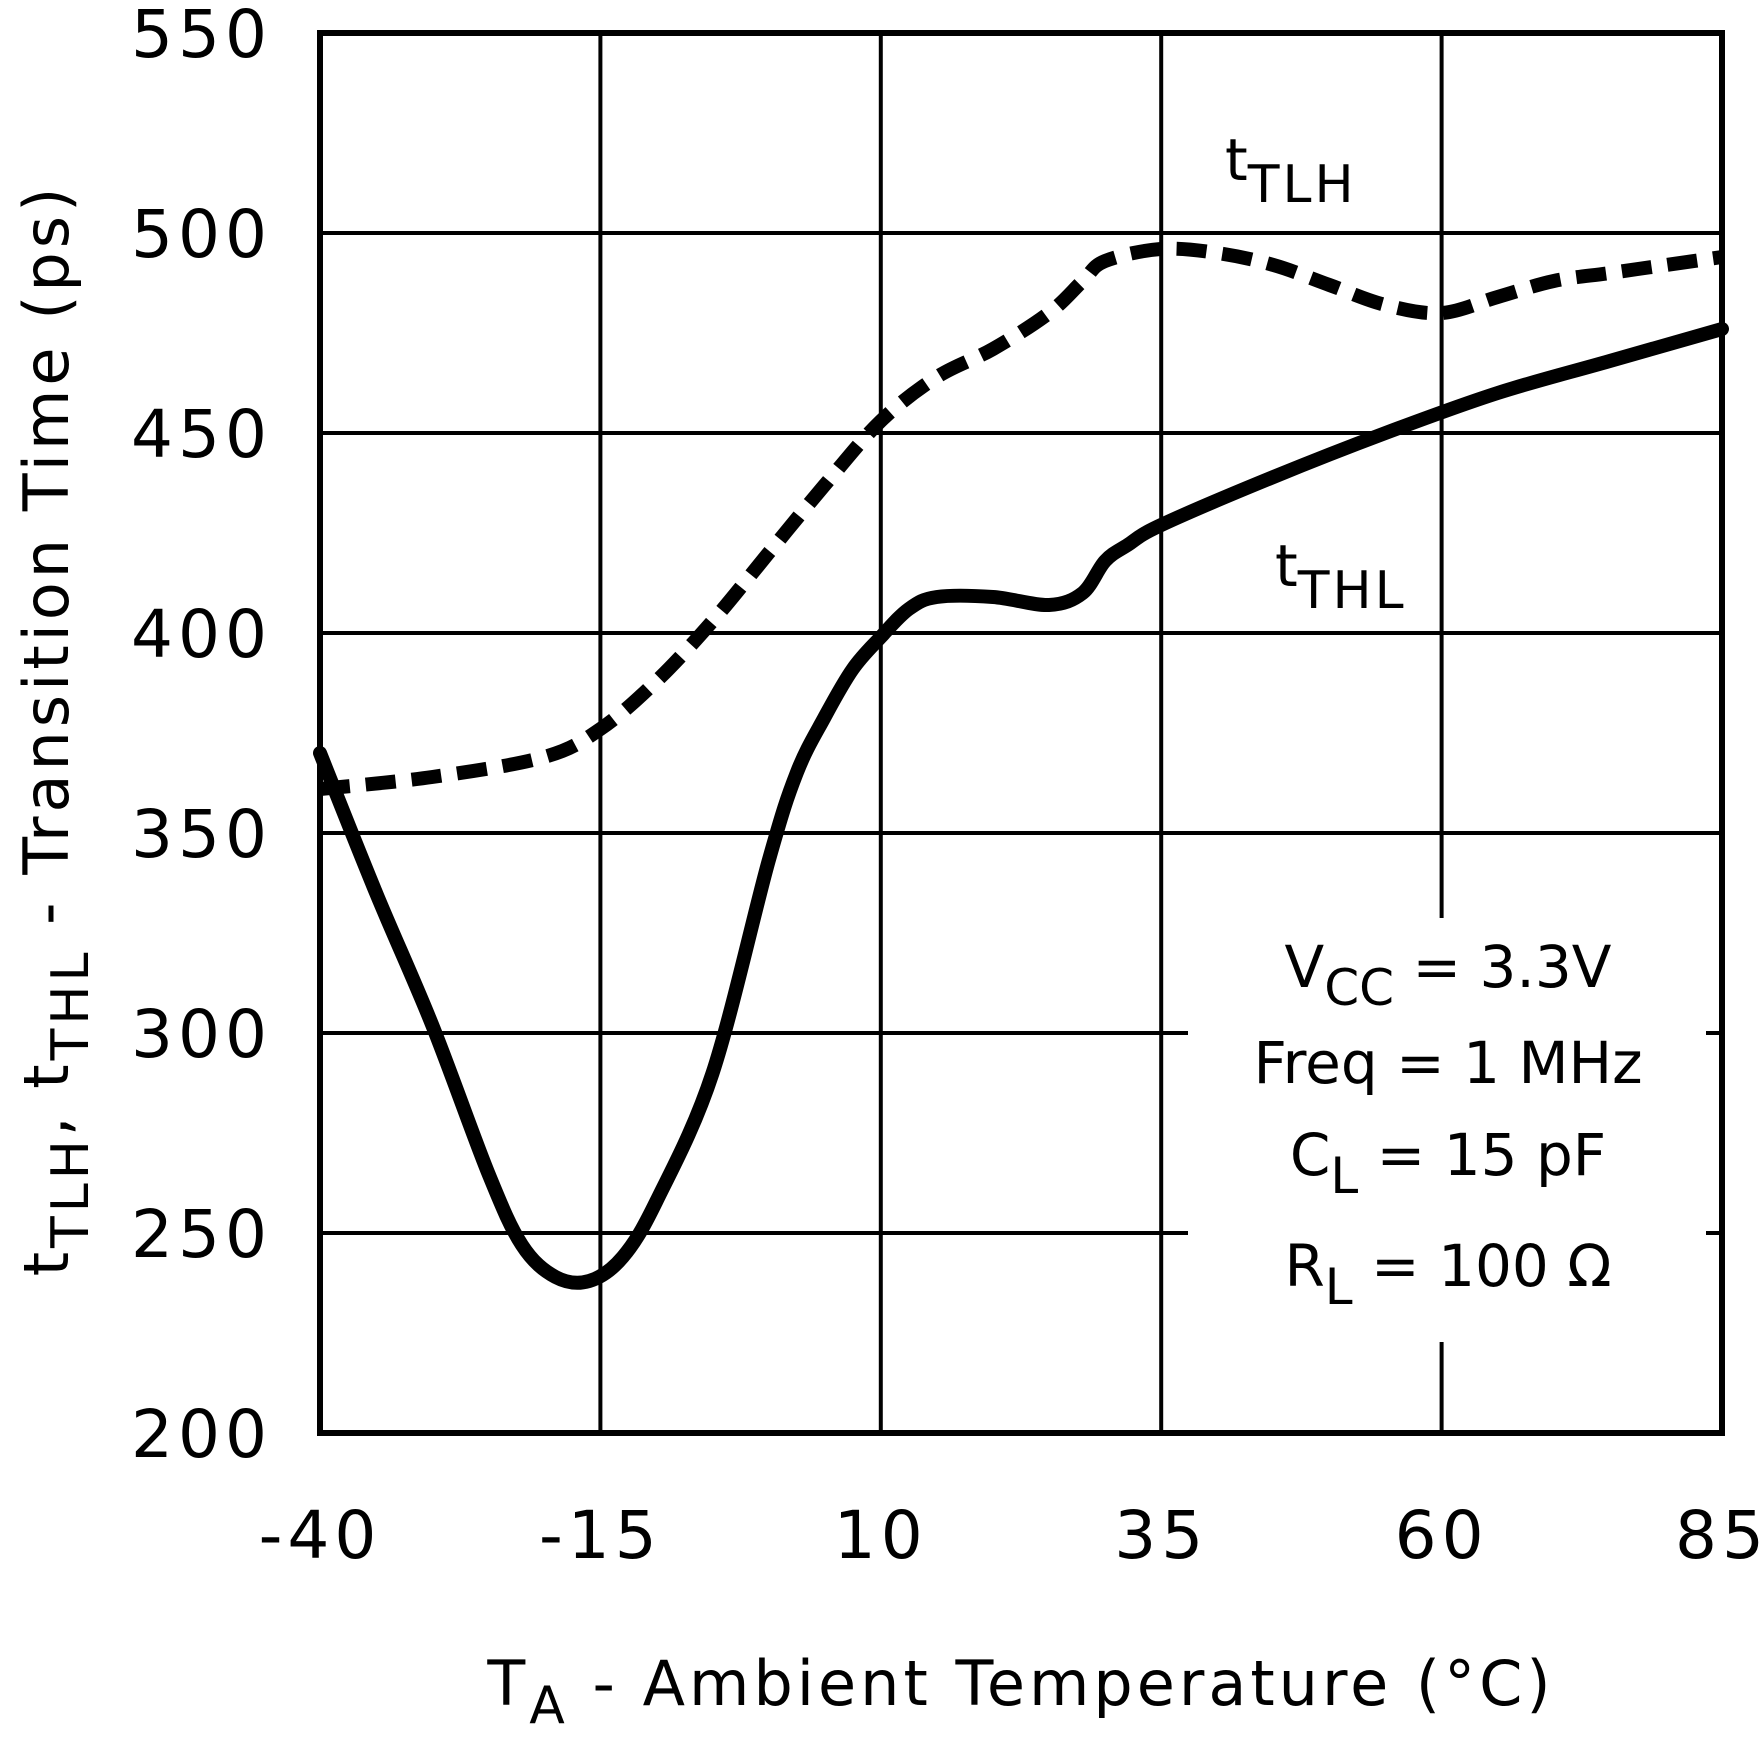 This screenshot has width=1761, height=1737. What do you see at coordinates (881, 1535) in the screenshot?
I see `x-tick-label: 10` at bounding box center [881, 1535].